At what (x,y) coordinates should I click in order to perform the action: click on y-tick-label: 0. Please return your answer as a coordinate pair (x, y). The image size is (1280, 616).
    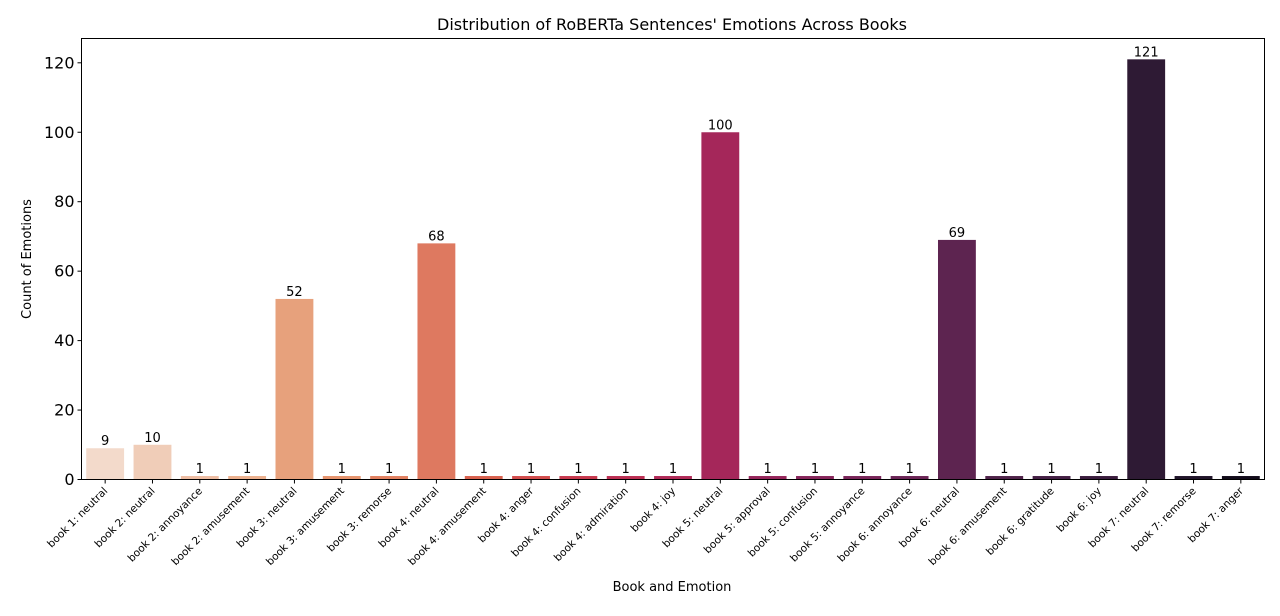
    Looking at the image, I should click on (69, 479).